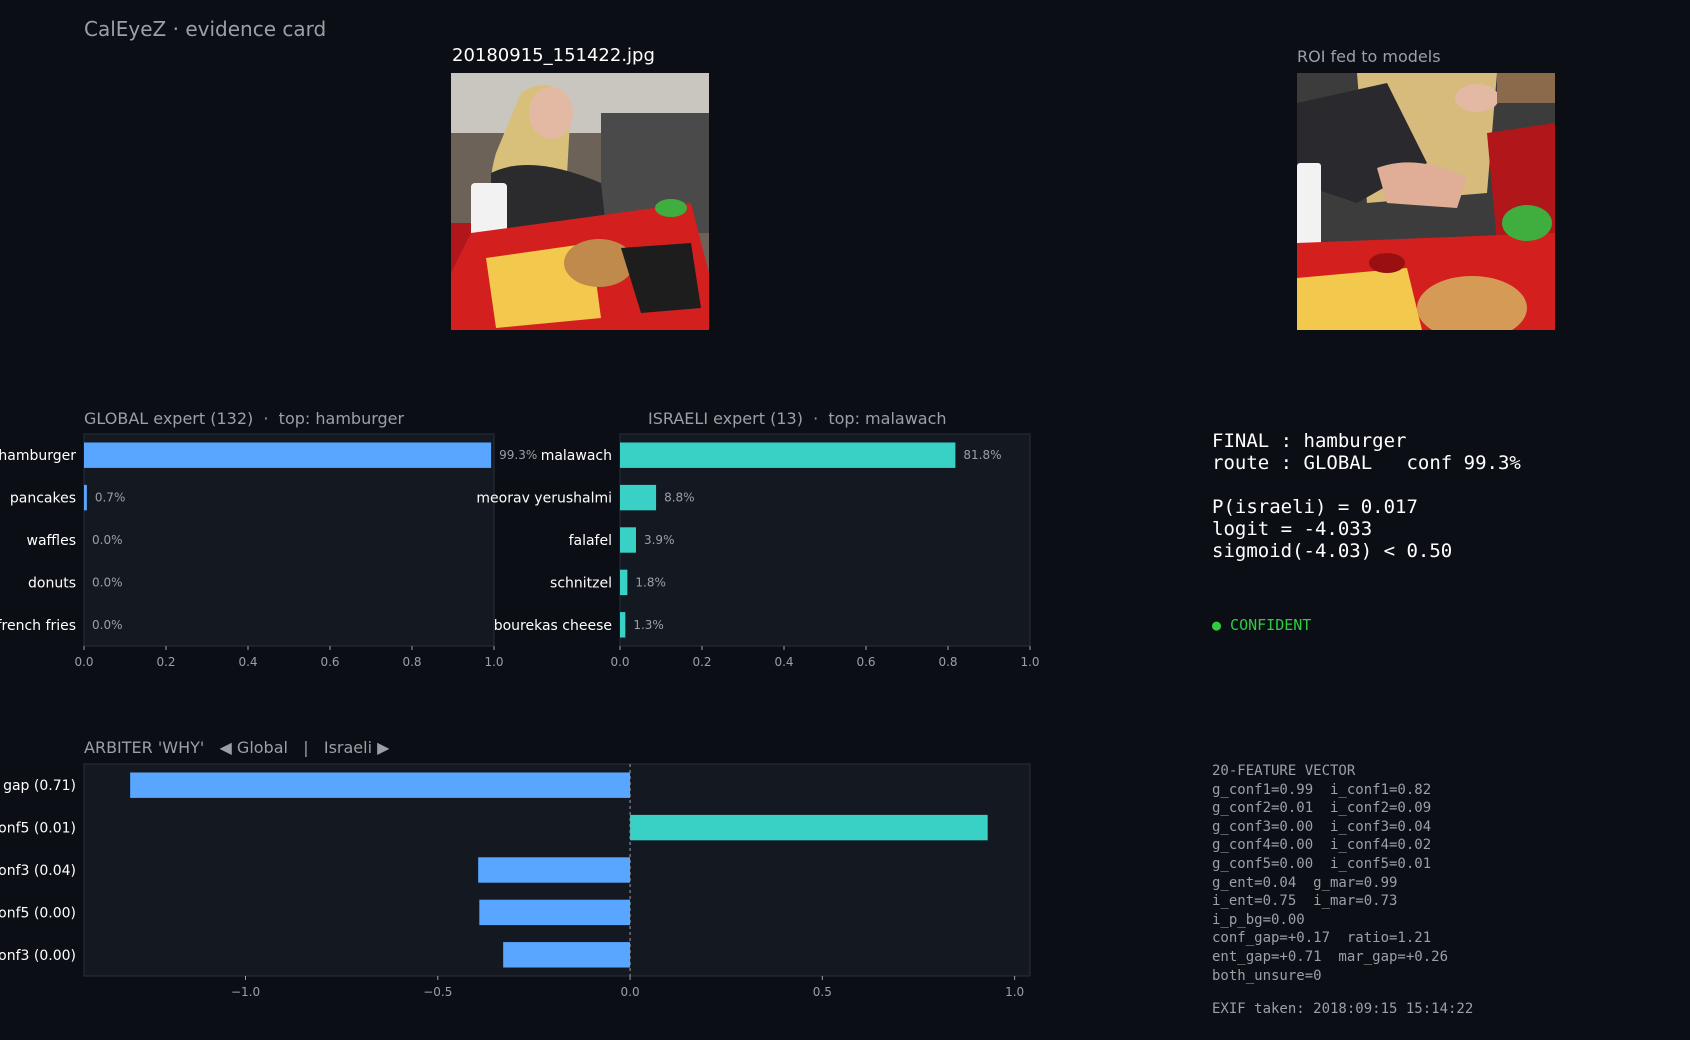 The height and width of the screenshot is (1040, 1690). What do you see at coordinates (1262, 625) in the screenshot?
I see `confident-status: ● CONFIDENT` at bounding box center [1262, 625].